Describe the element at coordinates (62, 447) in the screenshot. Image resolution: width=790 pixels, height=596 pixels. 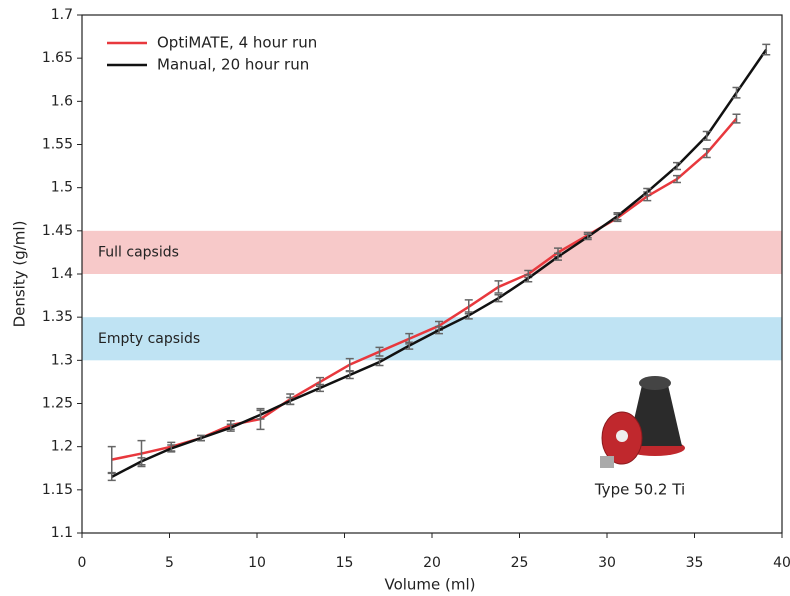
I see `y-tick-label: 1.2` at that location.